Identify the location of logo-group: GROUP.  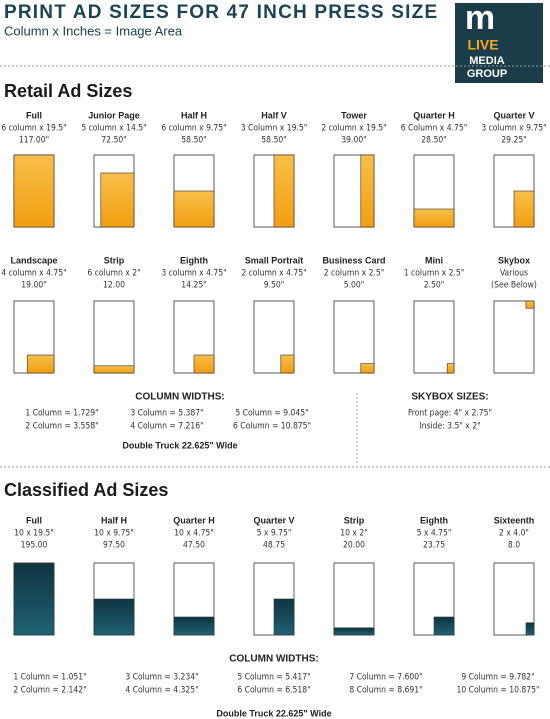
(487, 74).